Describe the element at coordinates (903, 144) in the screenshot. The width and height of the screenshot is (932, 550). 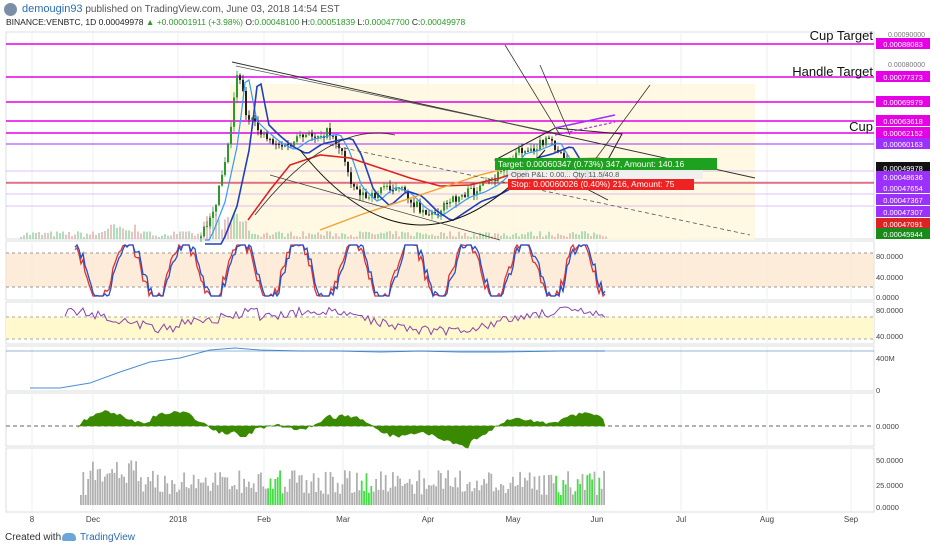
I see `price-label: 0.00060163` at that location.